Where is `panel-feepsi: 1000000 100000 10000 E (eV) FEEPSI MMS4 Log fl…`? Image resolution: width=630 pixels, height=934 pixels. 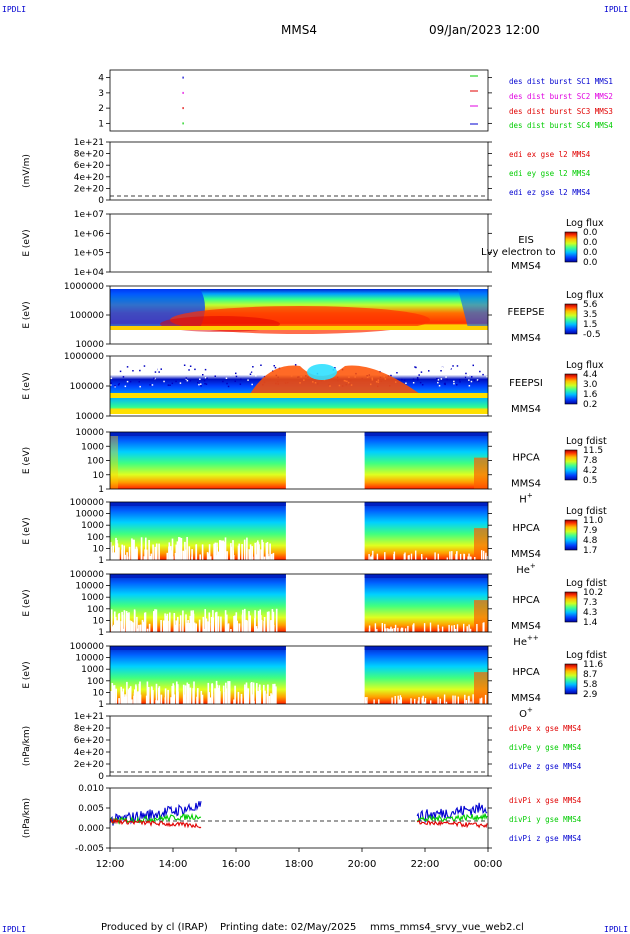
panel-feepsi: 1000000 100000 10000 E (eV) FEEPSI MMS4 Log fl… is located at coordinates (313, 387).